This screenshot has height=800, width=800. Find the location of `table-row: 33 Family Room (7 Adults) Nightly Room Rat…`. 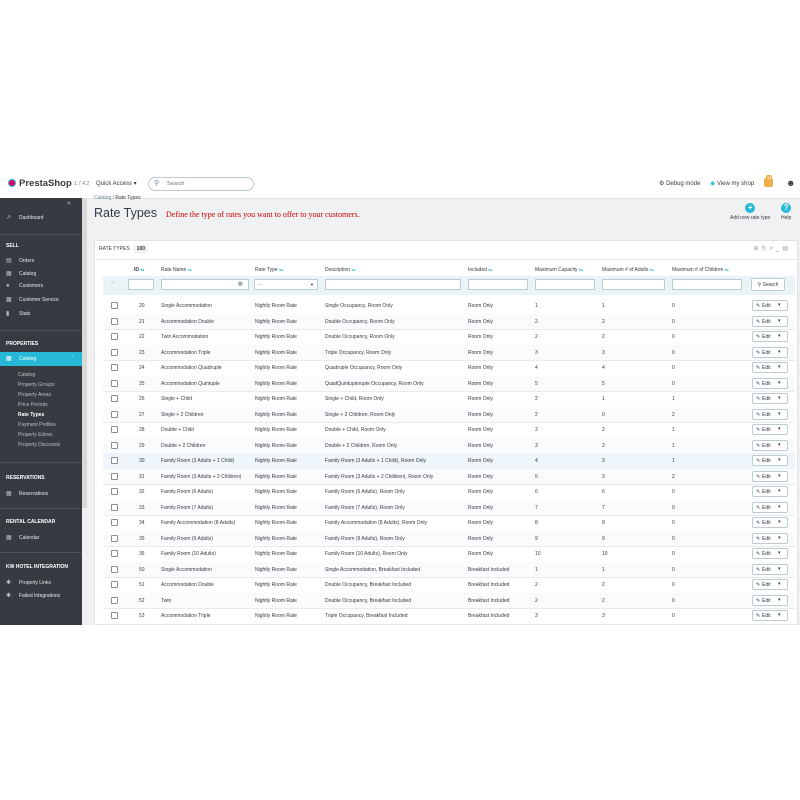

table-row: 33 Family Room (7 Adults) Nightly Room Rat… is located at coordinates (449, 507).